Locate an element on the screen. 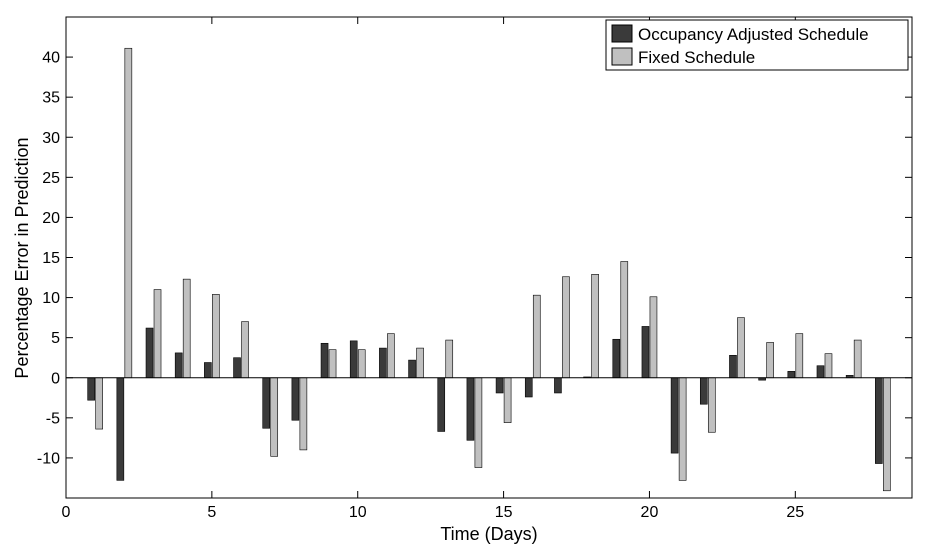 The height and width of the screenshot is (556, 928). y-tick-label: 0 is located at coordinates (55, 378).